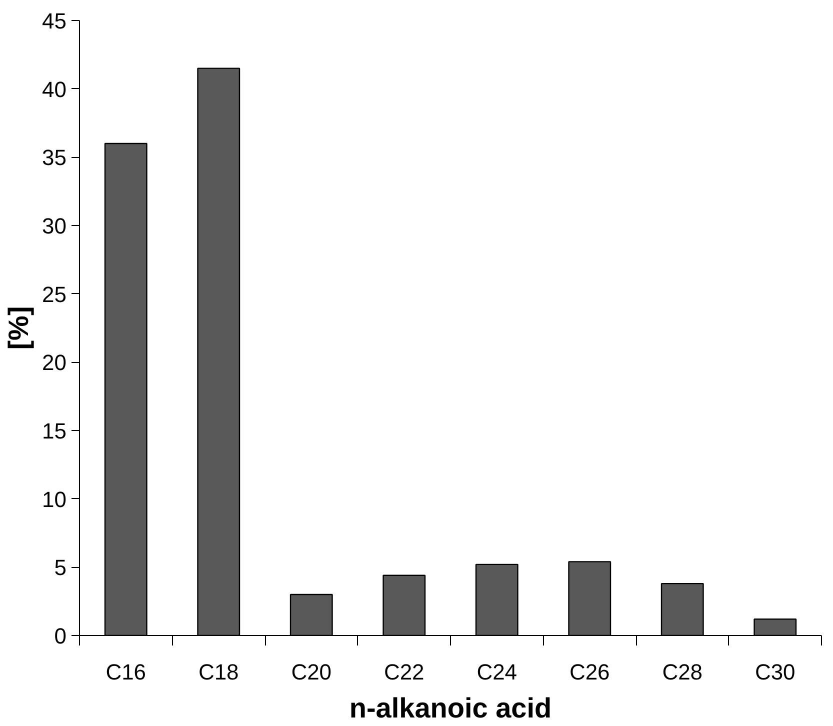  What do you see at coordinates (682, 672) in the screenshot?
I see `x-tick-label: C28` at bounding box center [682, 672].